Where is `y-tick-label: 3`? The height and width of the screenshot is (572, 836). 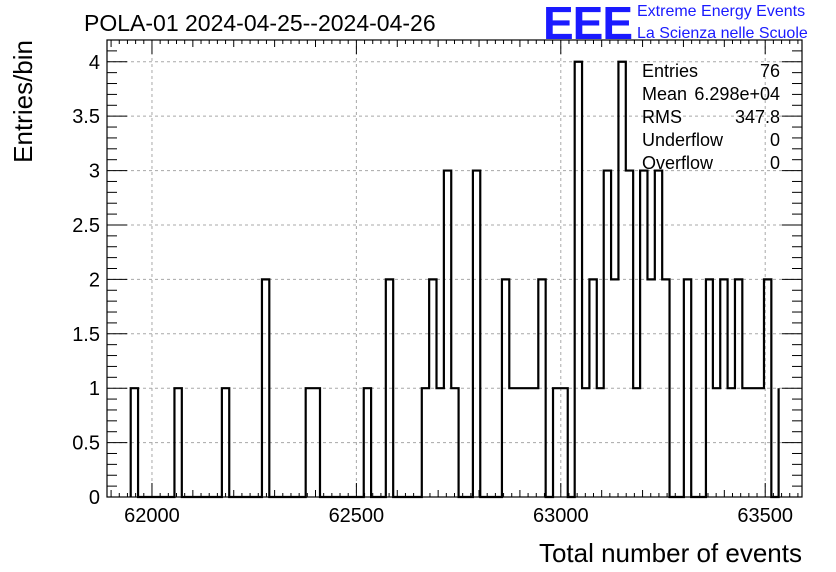
y-tick-label: 3 is located at coordinates (94, 172).